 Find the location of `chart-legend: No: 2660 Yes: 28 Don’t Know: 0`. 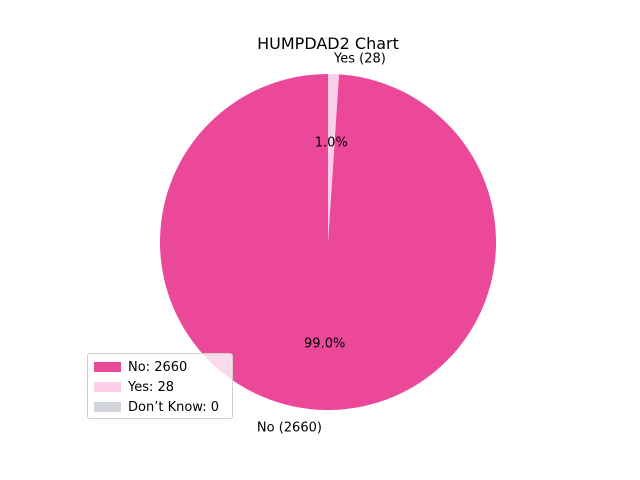

chart-legend: No: 2660 Yes: 28 Don’t Know: 0 is located at coordinates (160, 386).